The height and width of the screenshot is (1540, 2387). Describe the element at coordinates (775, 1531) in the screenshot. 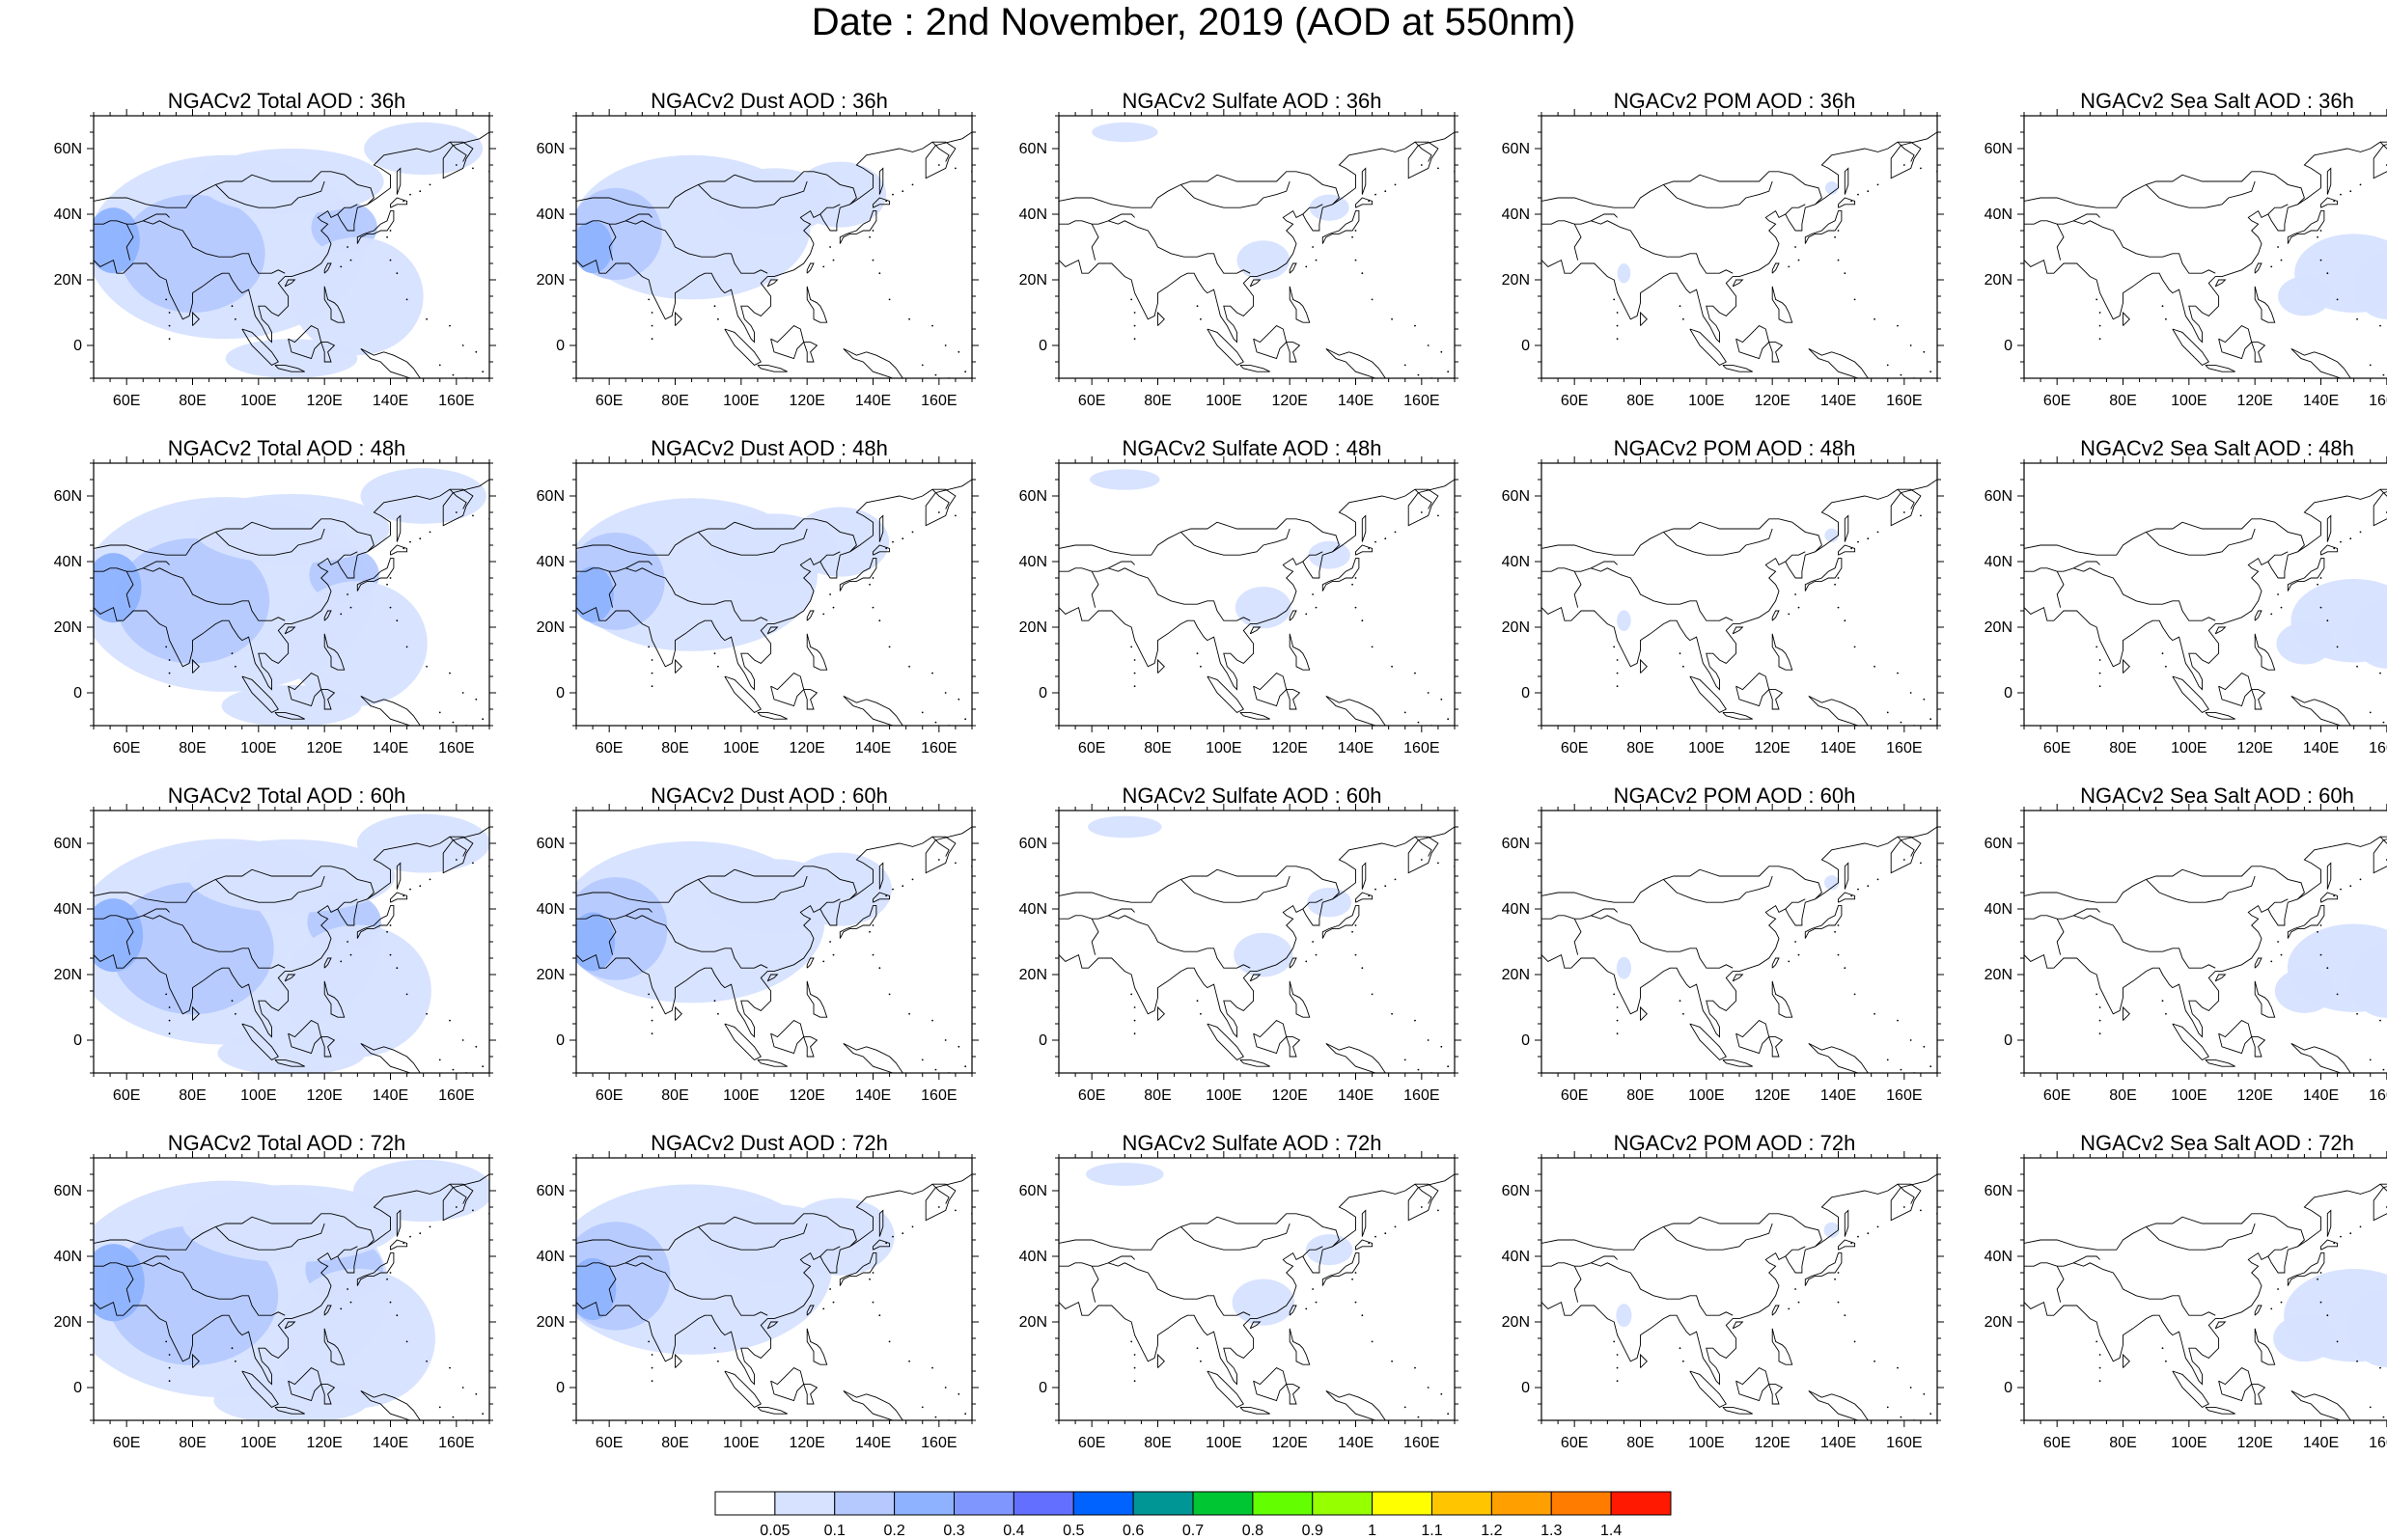

I see `colorbar-label: 0.05` at that location.